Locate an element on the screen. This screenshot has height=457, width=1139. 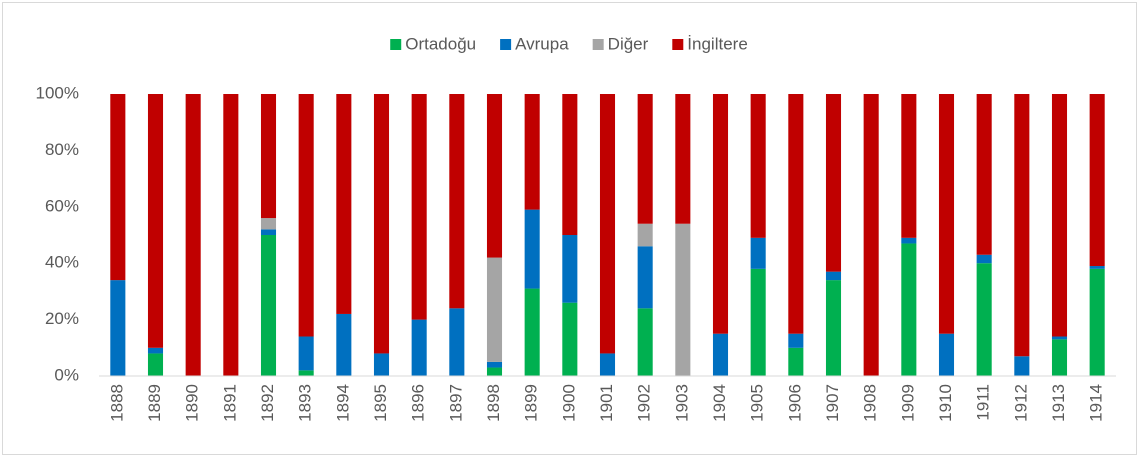
y-tick-label: 80% is located at coordinates (62, 149).